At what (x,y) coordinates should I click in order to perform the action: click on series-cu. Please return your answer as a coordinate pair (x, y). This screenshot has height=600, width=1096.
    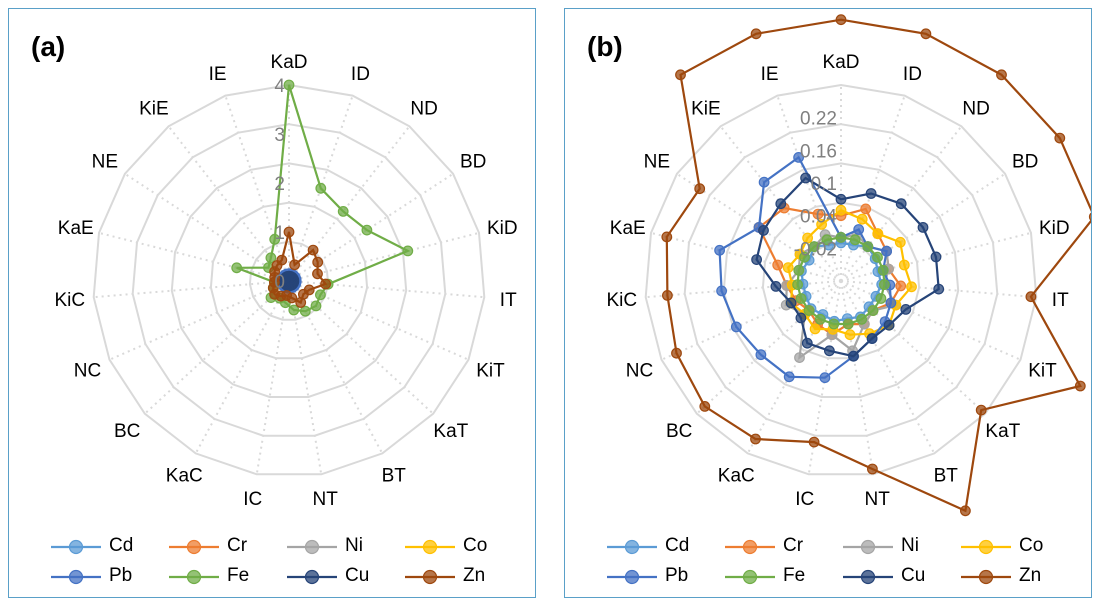
    Looking at the image, I should click on (848, 267).